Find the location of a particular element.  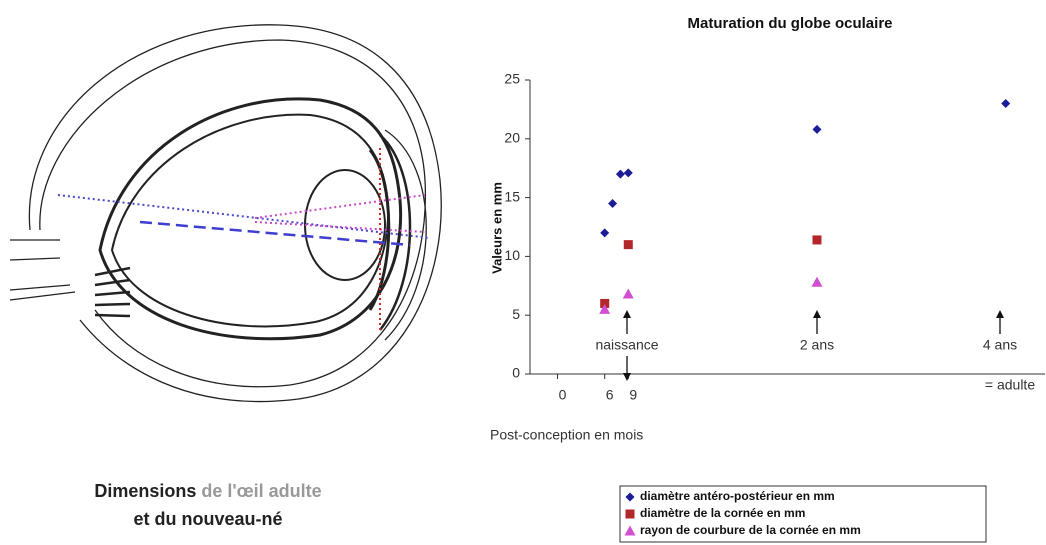

y-tick-label: 20 is located at coordinates (512, 138).